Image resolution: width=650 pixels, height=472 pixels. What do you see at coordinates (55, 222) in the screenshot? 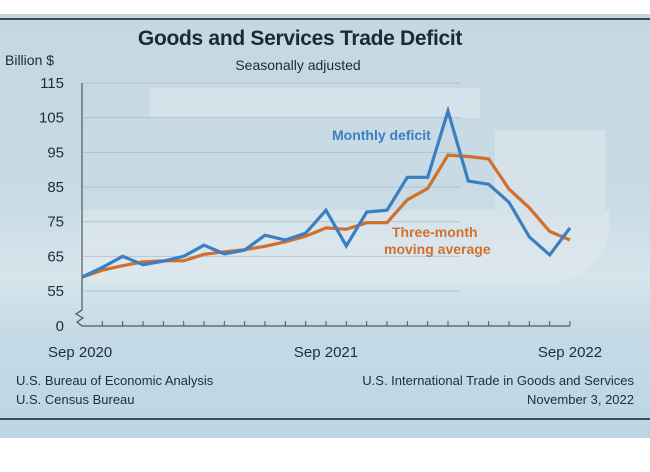
I see `y-tick-label-75: 75` at bounding box center [55, 222].